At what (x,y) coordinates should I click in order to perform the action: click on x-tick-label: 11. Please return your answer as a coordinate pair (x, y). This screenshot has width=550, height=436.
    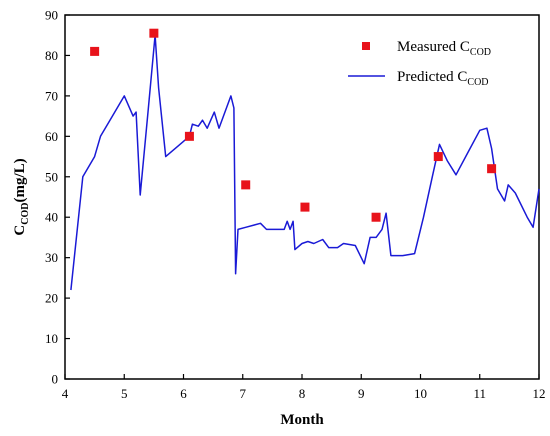
    Looking at the image, I should click on (479, 393).